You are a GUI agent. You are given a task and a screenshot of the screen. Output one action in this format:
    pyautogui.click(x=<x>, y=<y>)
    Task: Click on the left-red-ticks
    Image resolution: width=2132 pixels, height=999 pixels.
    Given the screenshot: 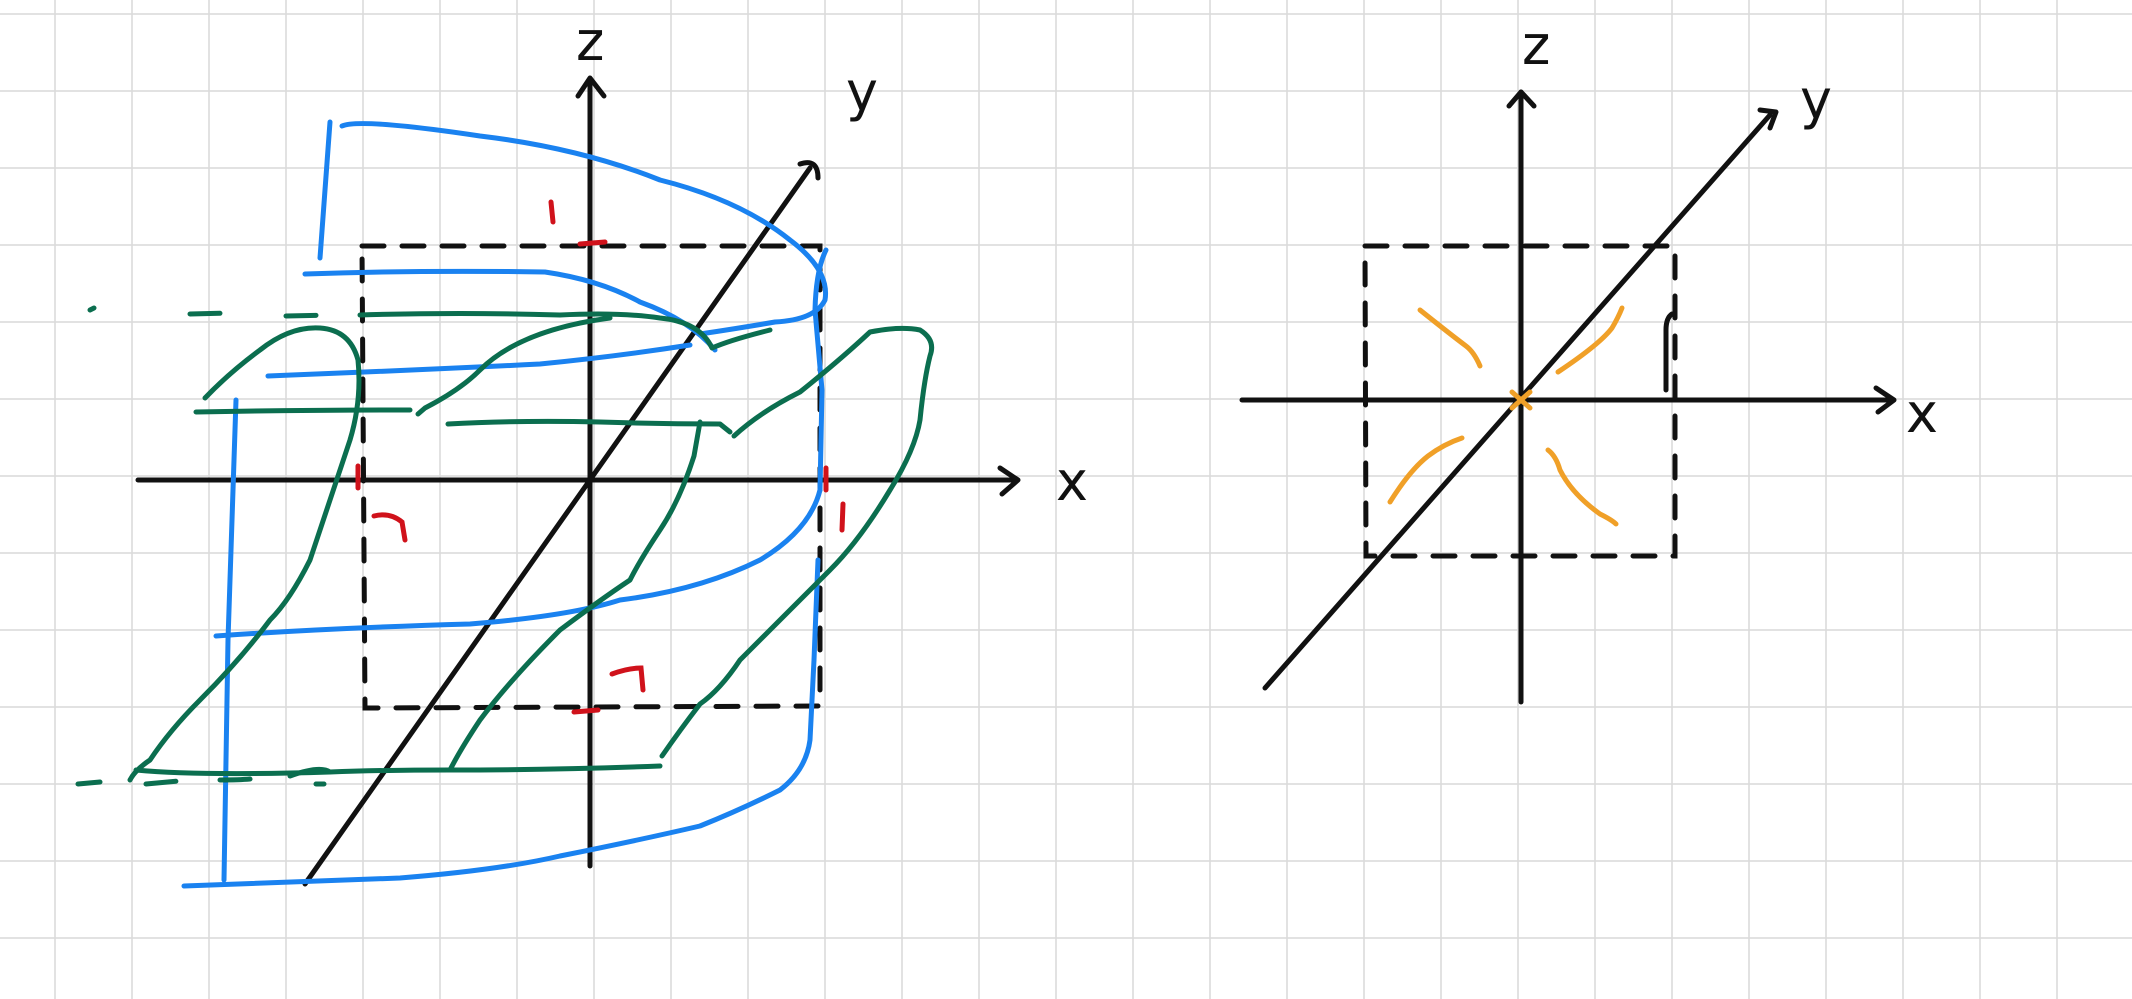 What is the action you would take?
    pyautogui.click(x=600, y=457)
    